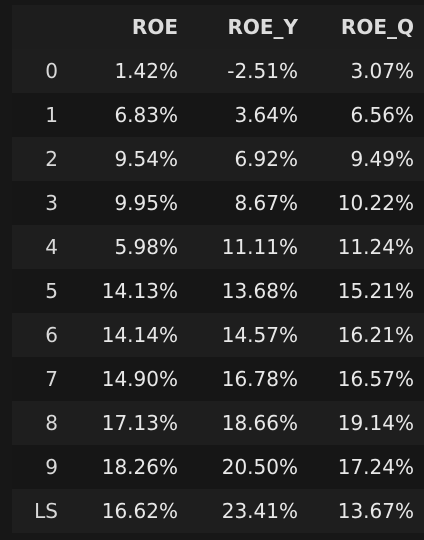  I want to click on row-index: 3, so click(51, 203).